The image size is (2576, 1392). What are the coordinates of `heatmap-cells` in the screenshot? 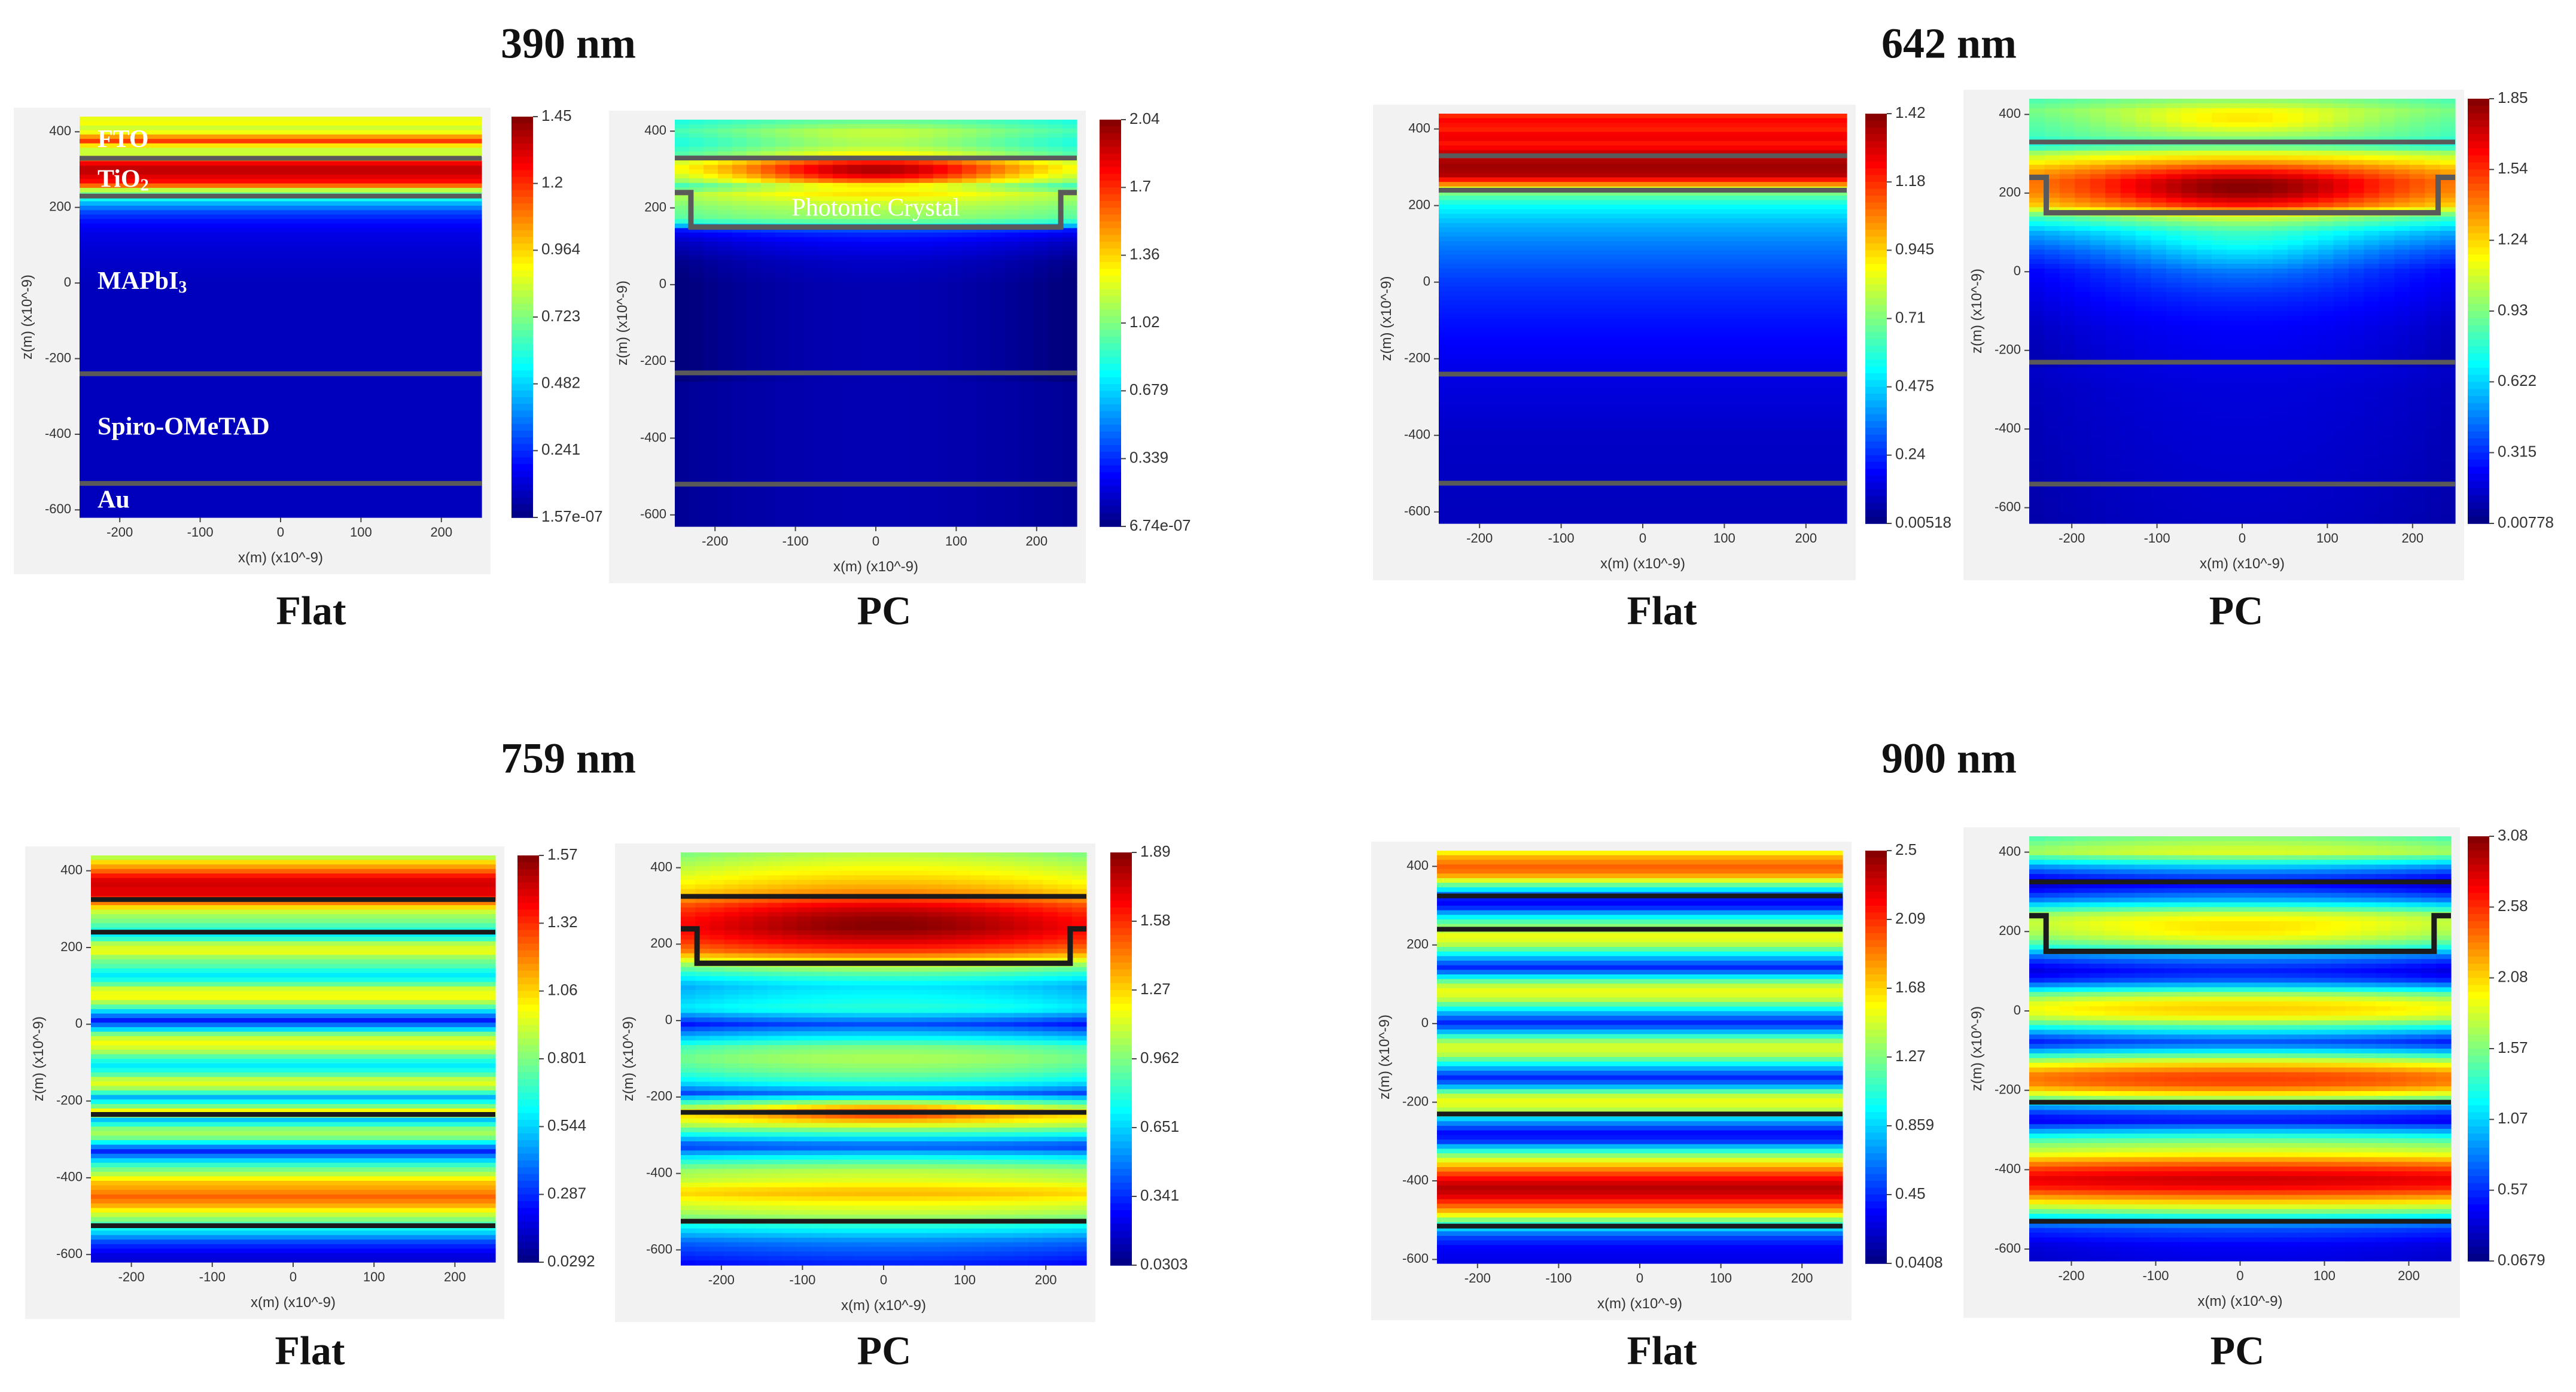 It's located at (2242, 312).